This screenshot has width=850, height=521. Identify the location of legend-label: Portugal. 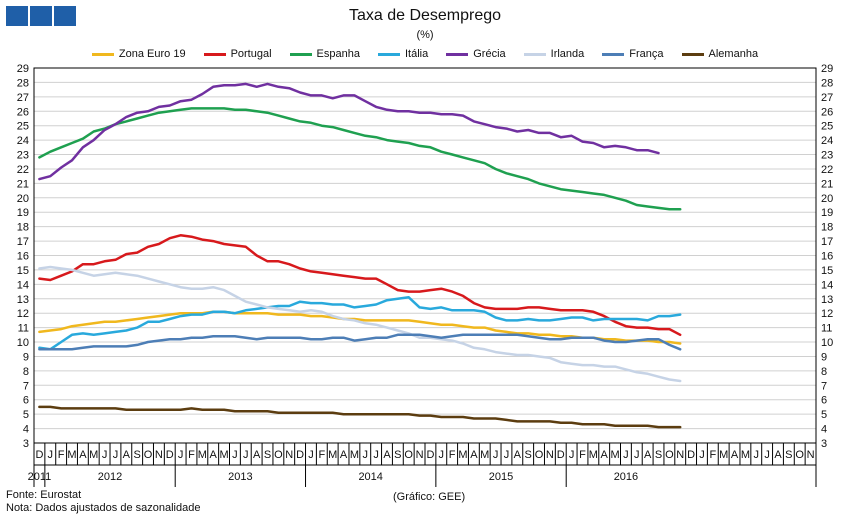
(251, 54).